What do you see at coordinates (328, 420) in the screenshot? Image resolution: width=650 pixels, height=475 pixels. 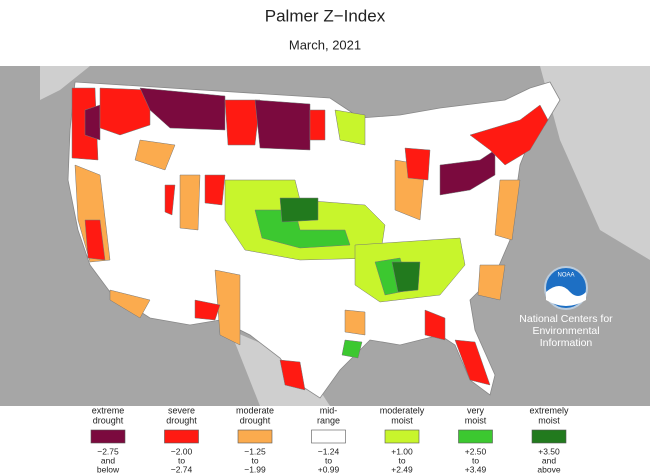 I see `legend-label: range` at bounding box center [328, 420].